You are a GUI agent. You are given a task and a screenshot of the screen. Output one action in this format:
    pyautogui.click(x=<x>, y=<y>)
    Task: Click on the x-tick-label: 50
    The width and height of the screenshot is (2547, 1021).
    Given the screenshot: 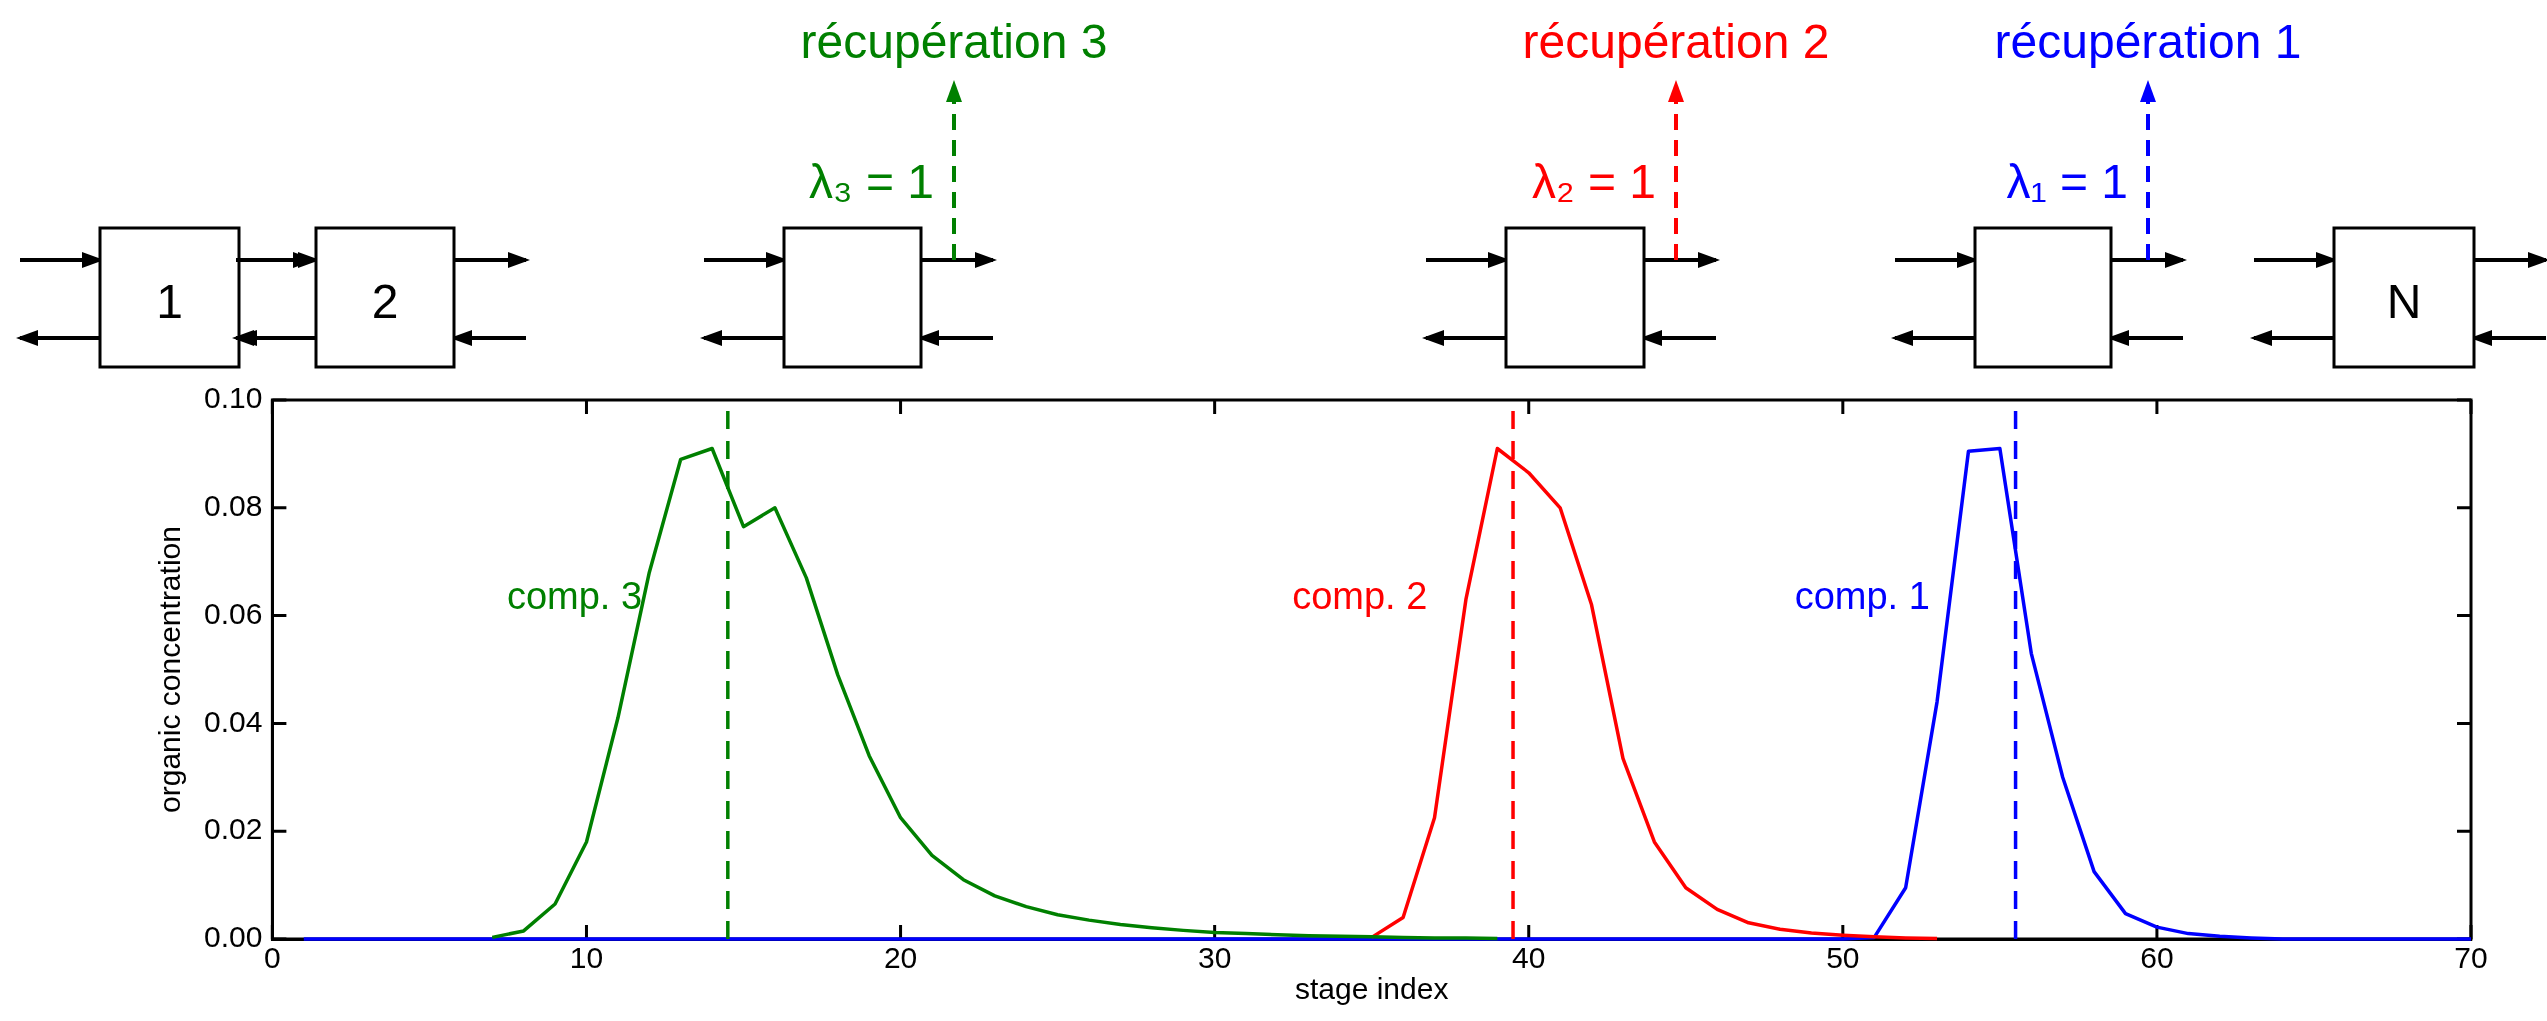 What is the action you would take?
    pyautogui.click(x=1843, y=958)
    